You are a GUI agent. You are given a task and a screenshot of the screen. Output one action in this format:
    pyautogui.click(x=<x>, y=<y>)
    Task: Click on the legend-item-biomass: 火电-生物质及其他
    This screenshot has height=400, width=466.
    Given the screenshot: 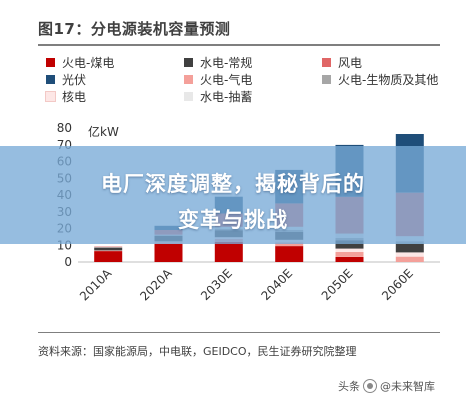 What is the action you would take?
    pyautogui.click(x=380, y=79)
    